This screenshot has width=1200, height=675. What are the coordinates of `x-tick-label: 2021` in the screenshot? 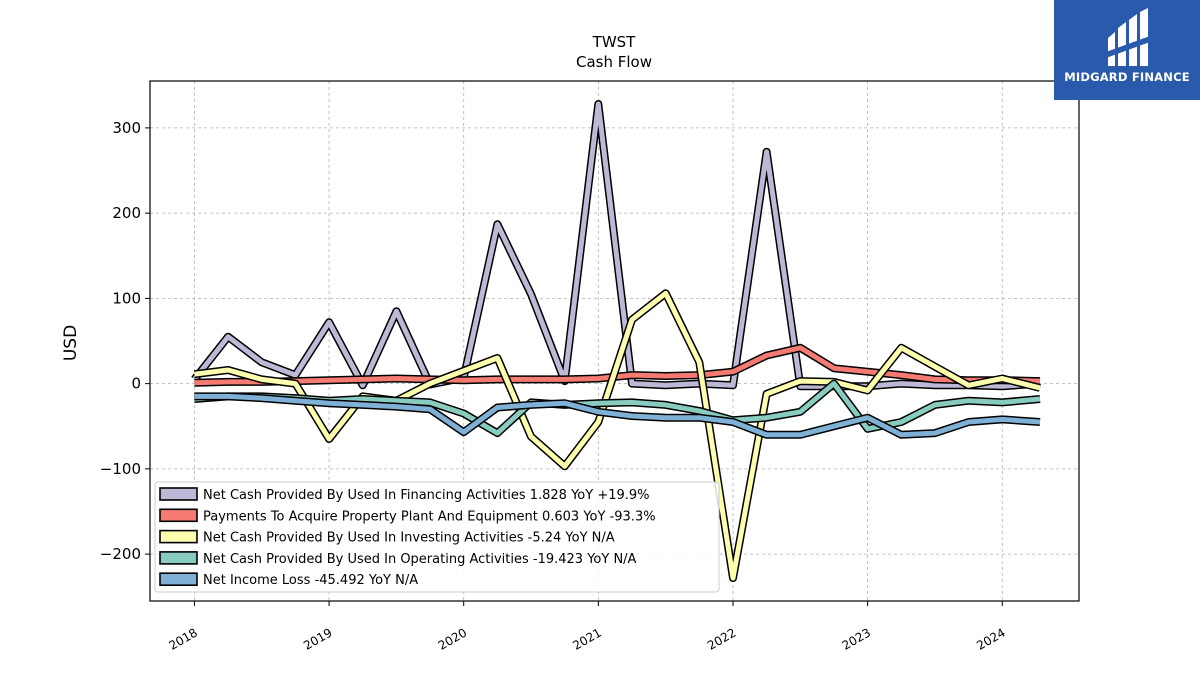 It's located at (586, 638).